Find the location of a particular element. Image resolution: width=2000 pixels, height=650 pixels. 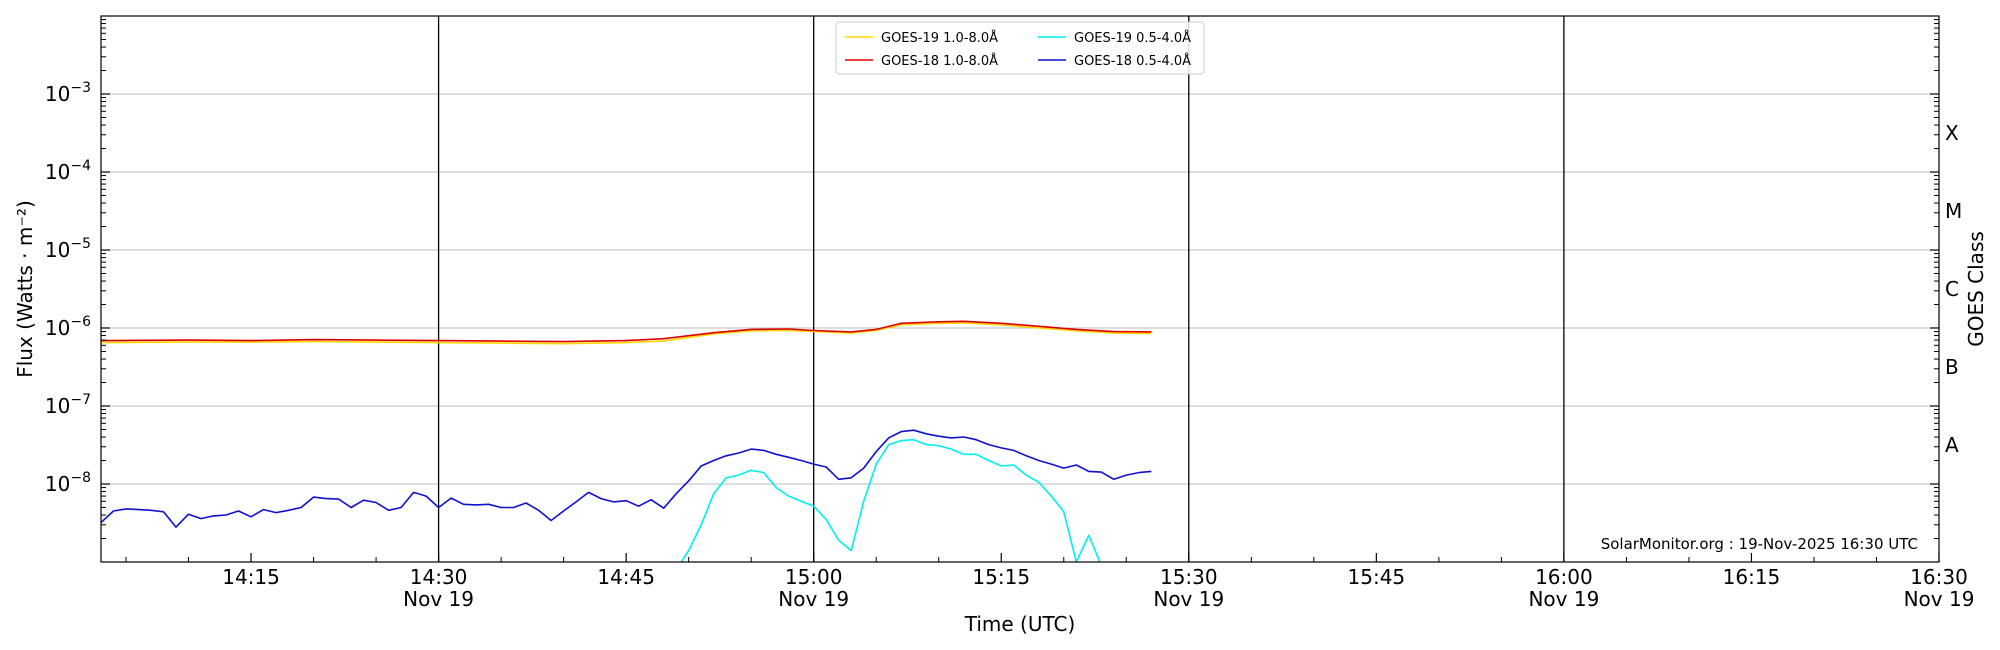

x-tick-label: 16:00 is located at coordinates (1564, 577).